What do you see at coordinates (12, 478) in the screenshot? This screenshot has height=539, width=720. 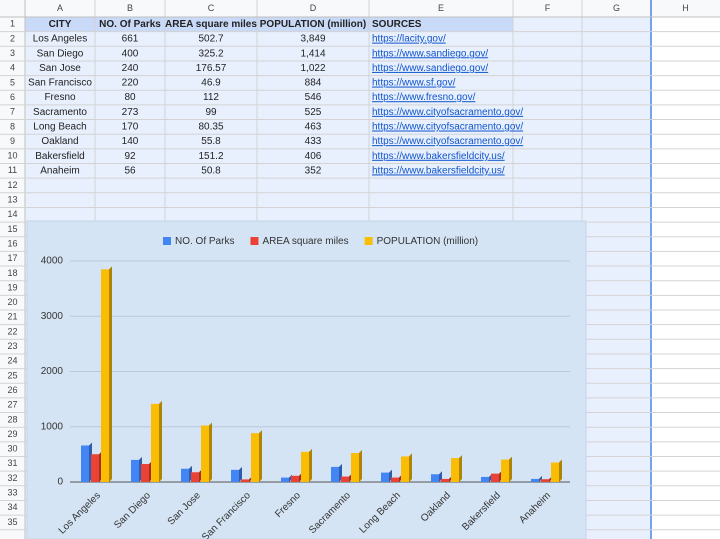 I see `row-number: 32` at bounding box center [12, 478].